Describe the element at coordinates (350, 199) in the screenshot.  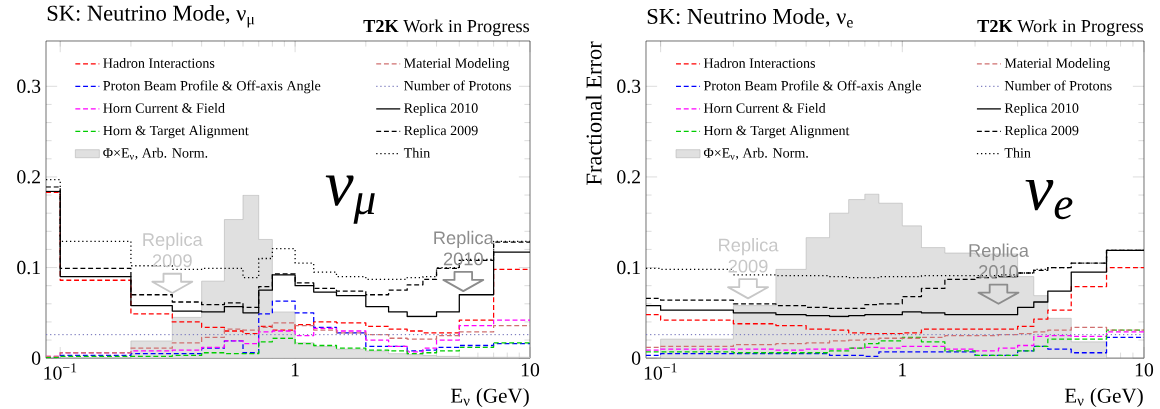
I see `annotation: ν$_{μ}$` at that location.